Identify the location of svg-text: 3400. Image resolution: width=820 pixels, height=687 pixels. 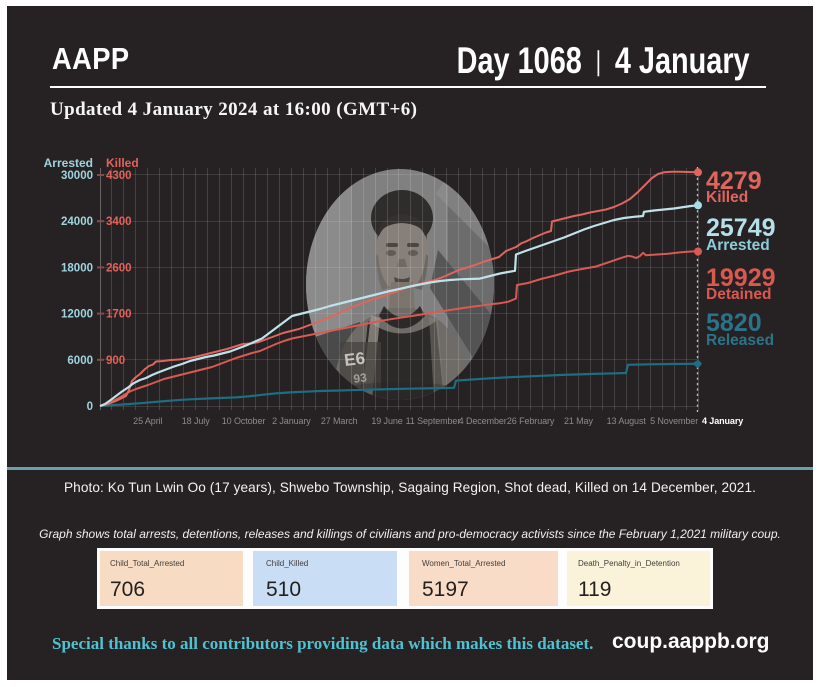
(119, 222).